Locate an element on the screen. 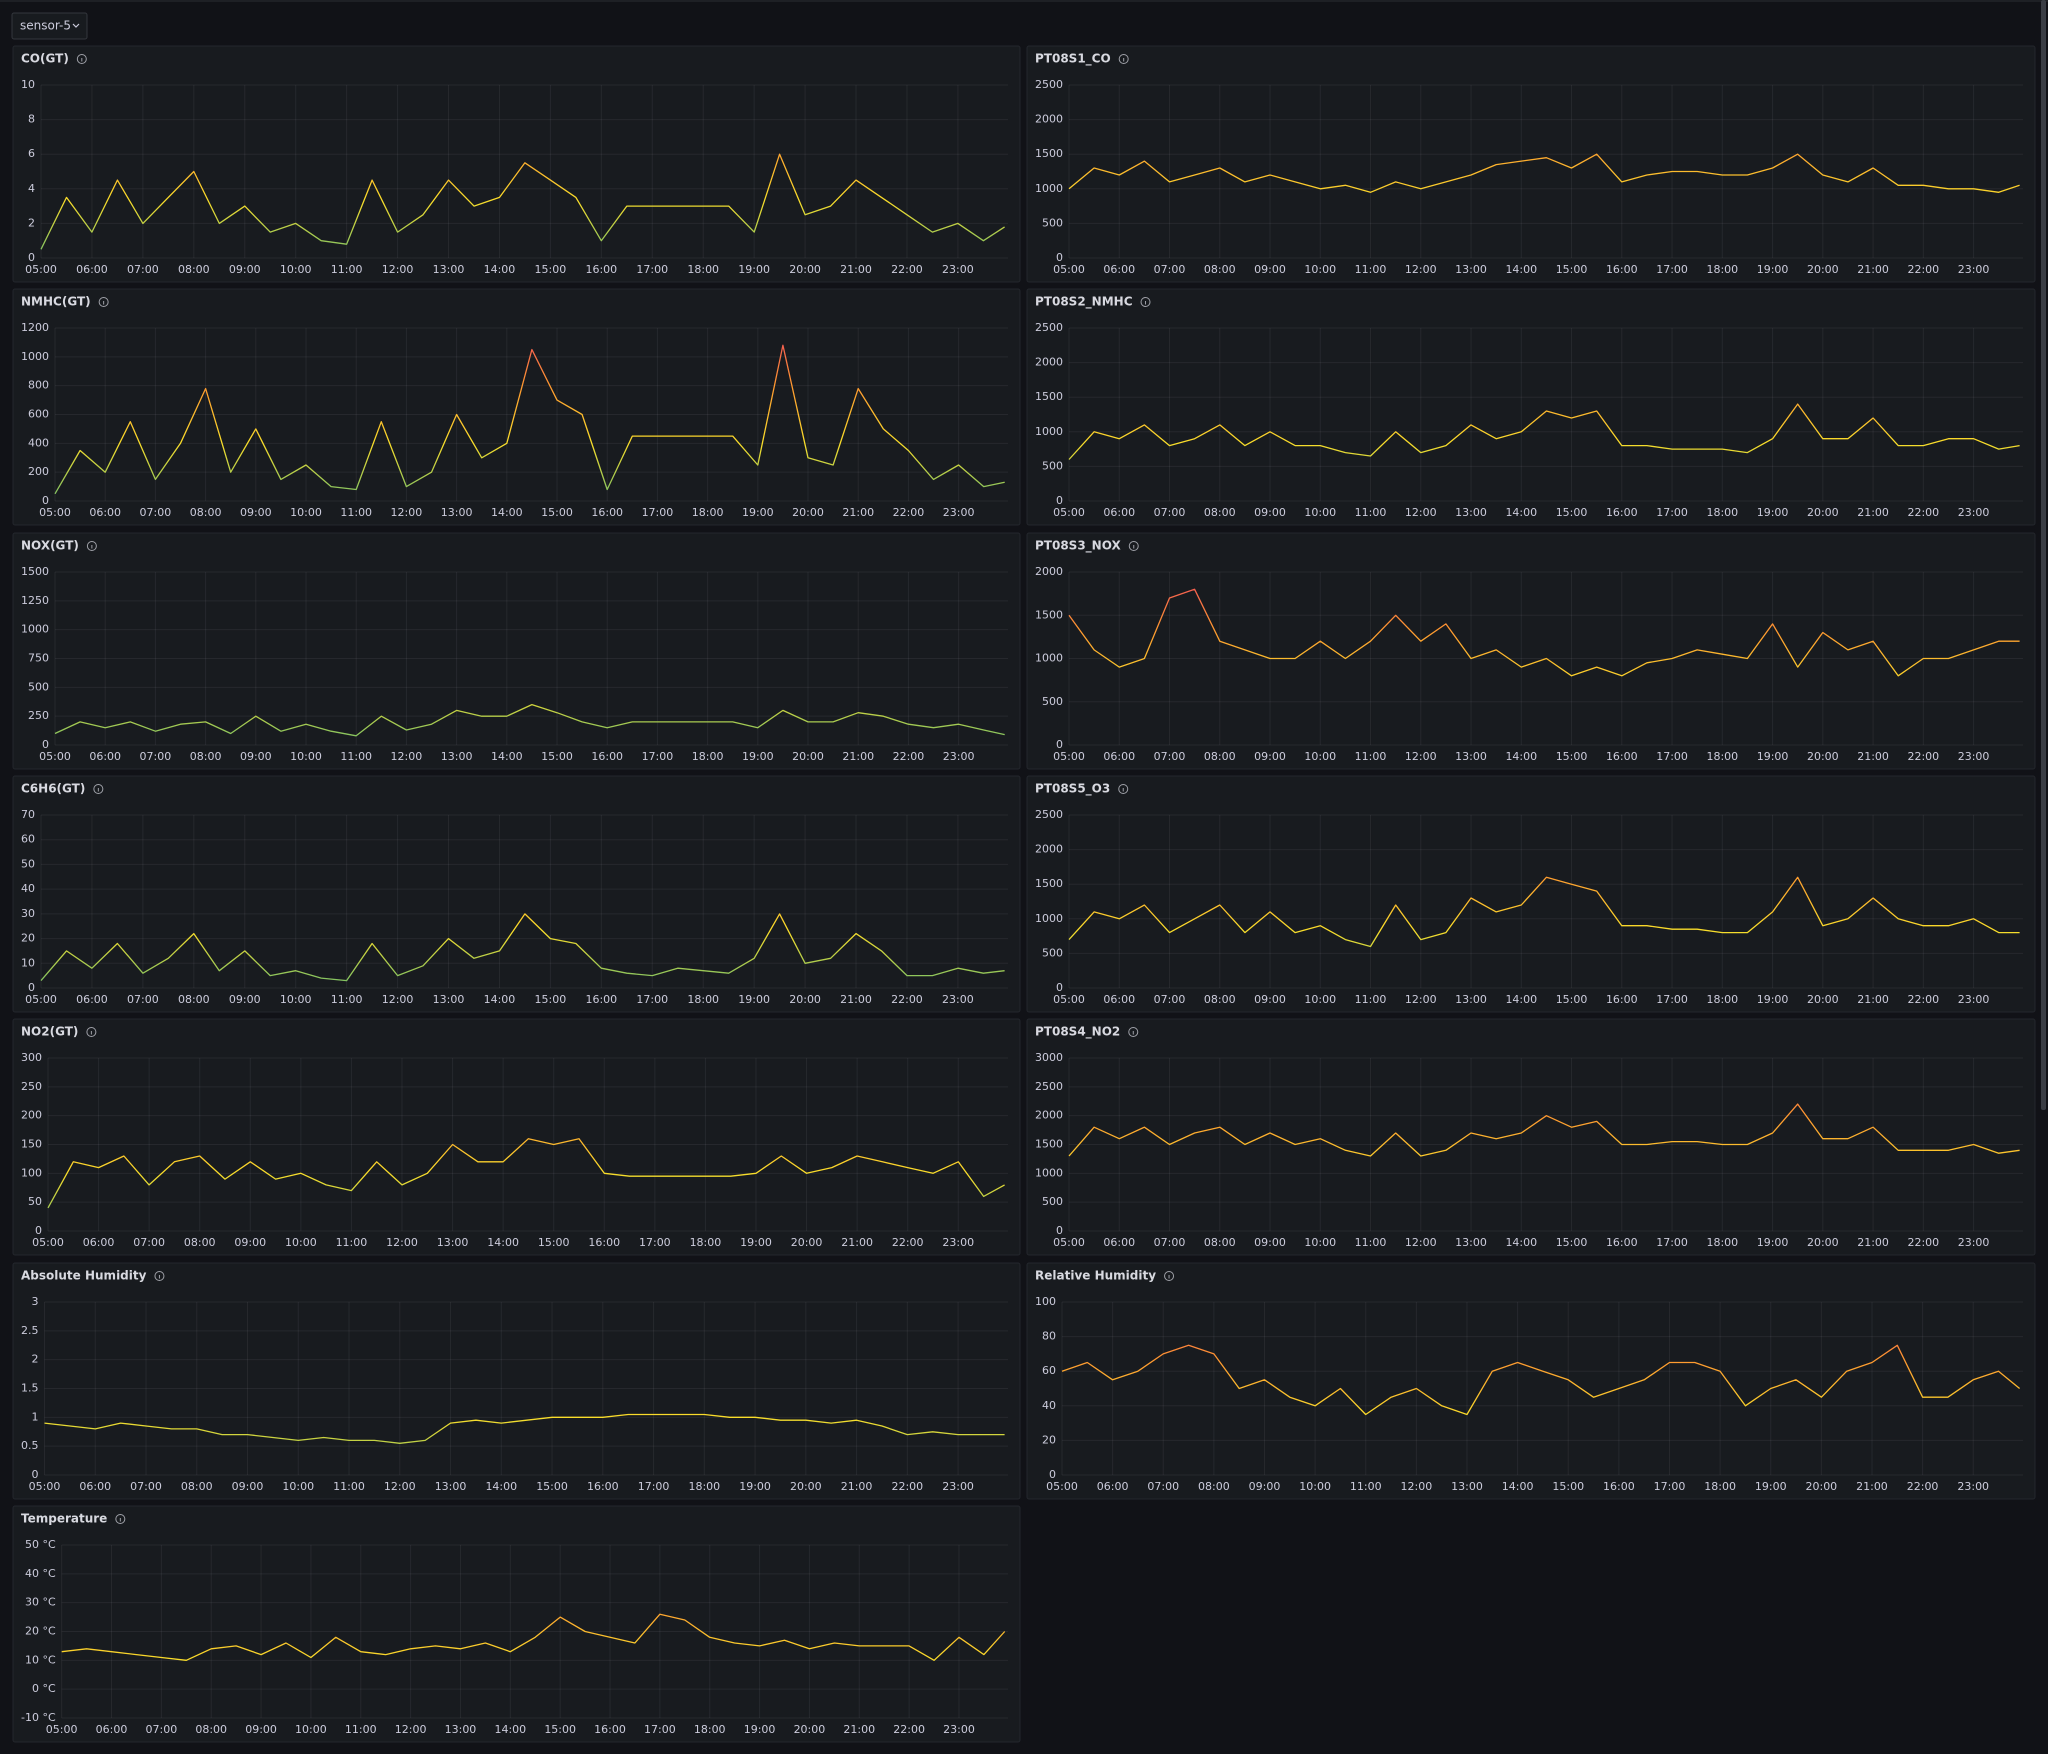 The width and height of the screenshot is (2048, 1754). picker-box is located at coordinates (49, 26).